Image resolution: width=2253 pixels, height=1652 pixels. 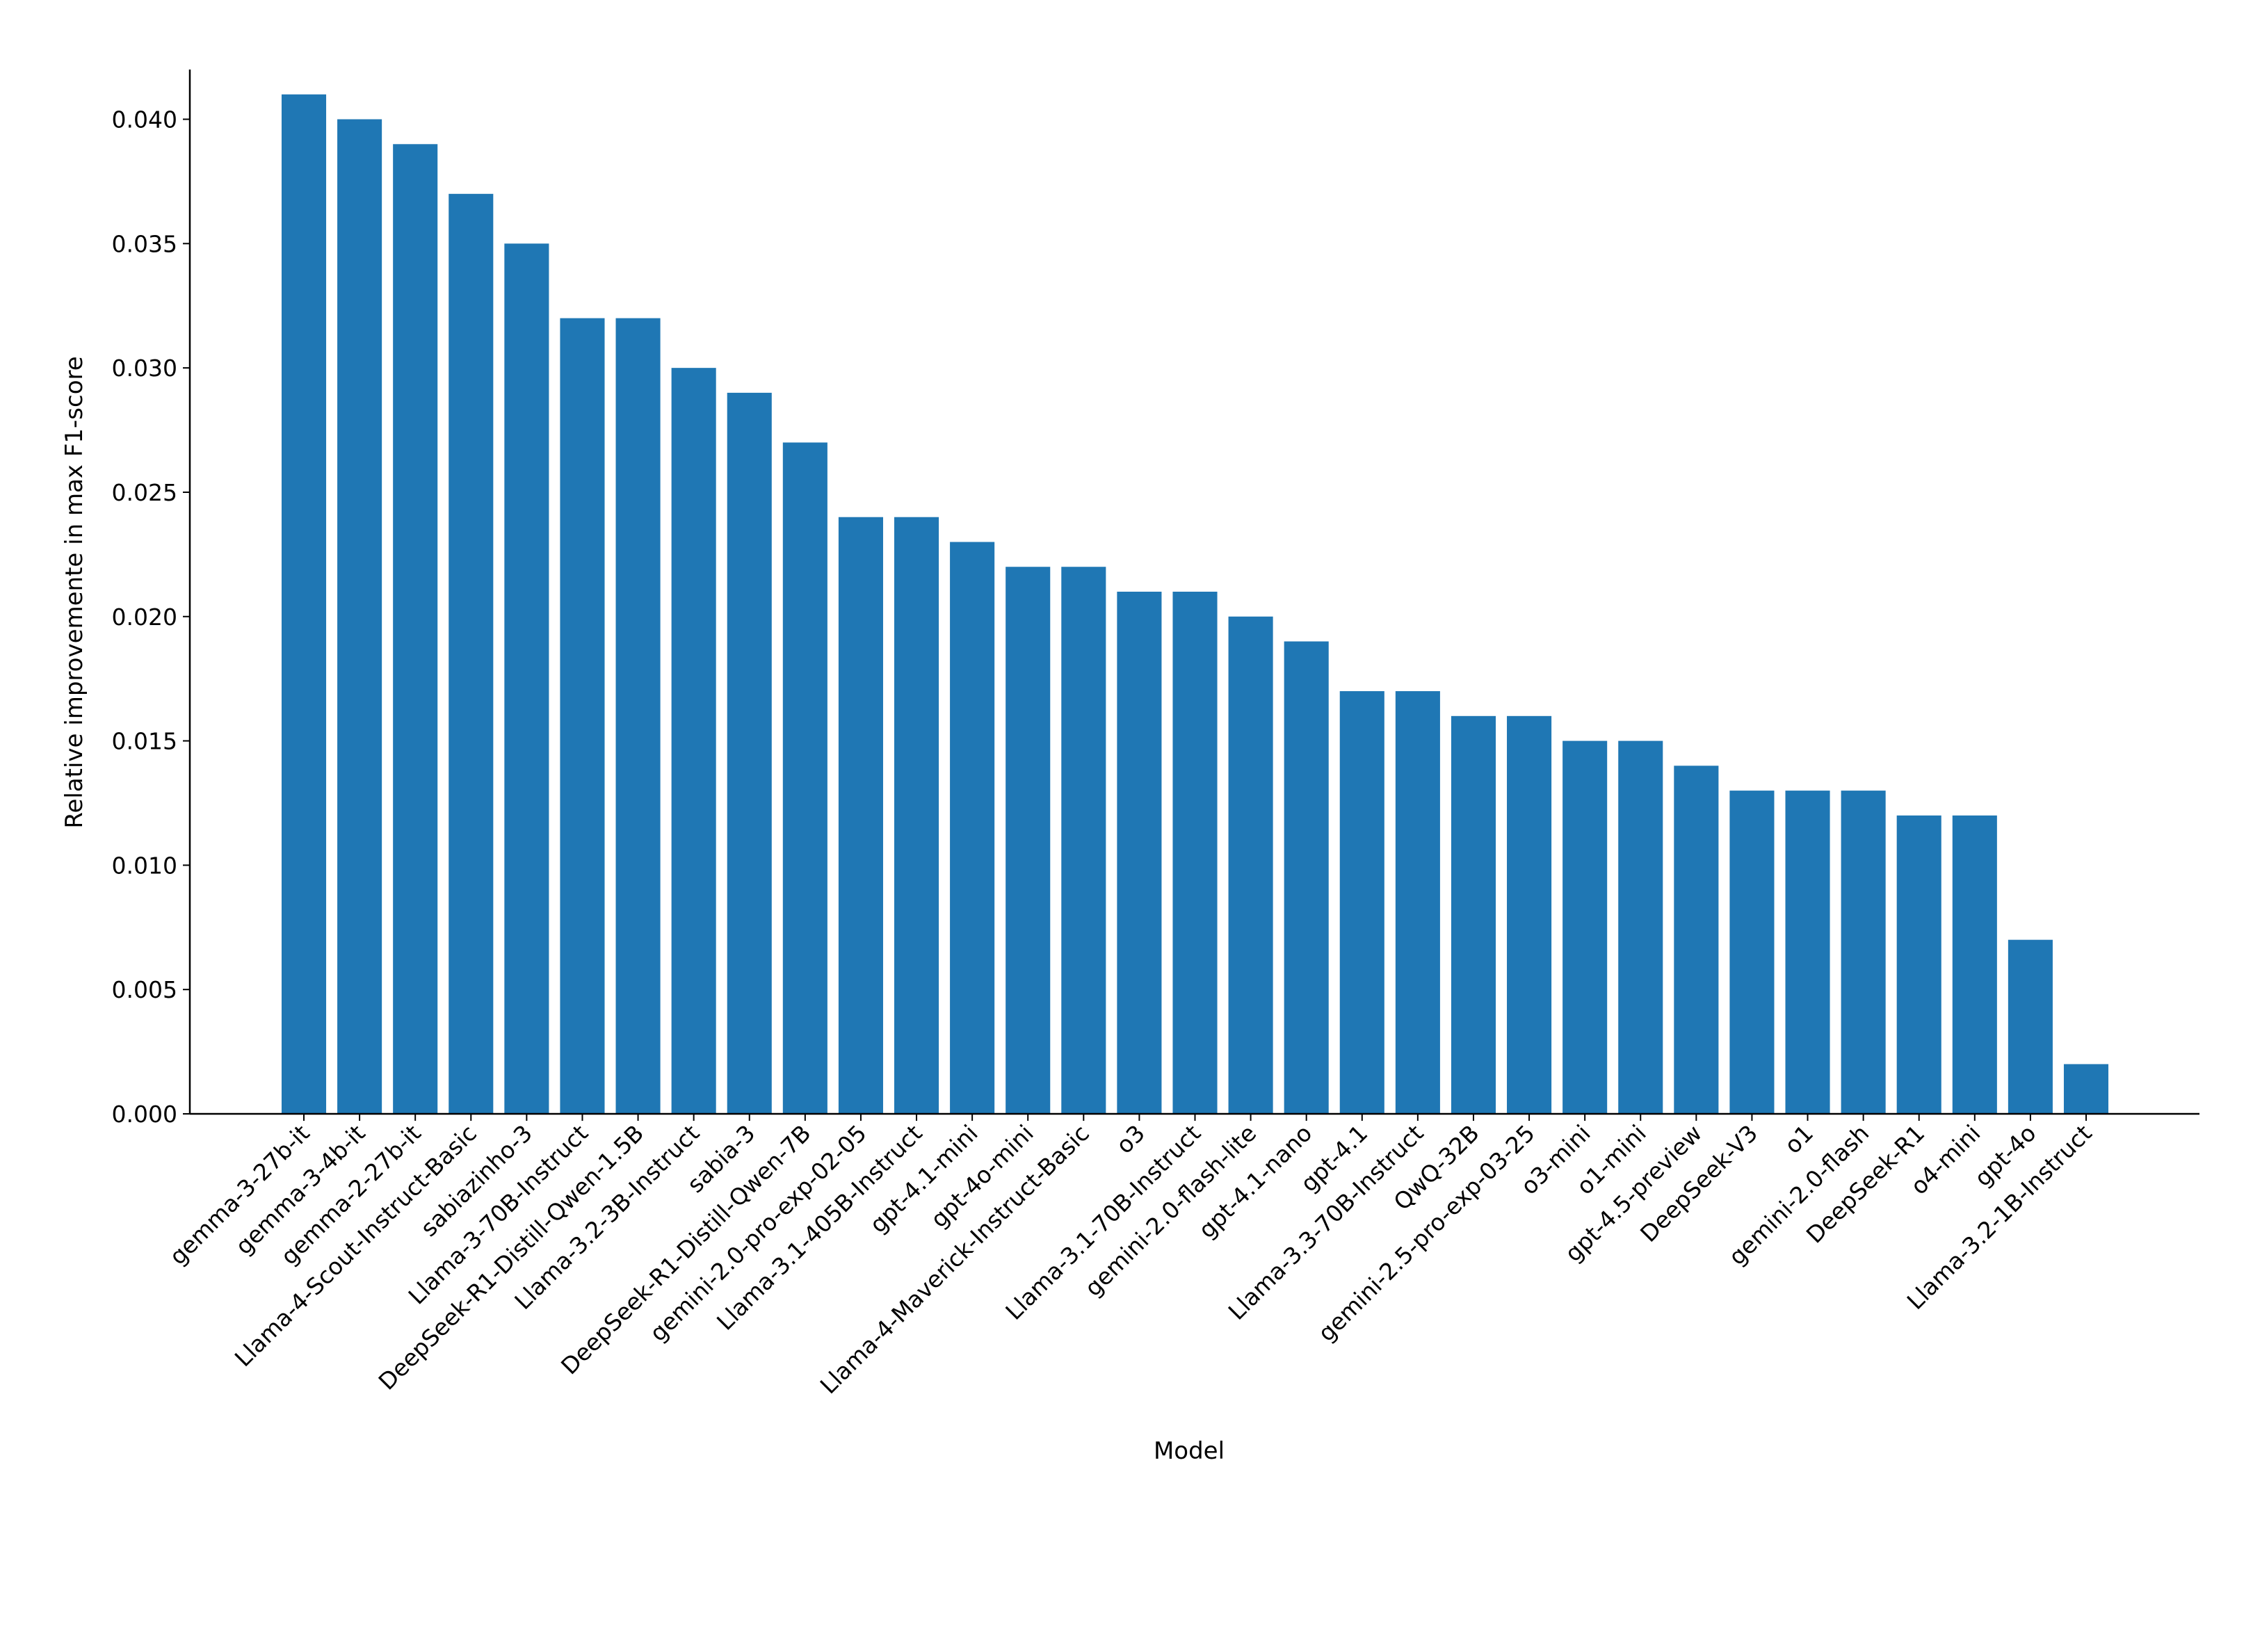 I want to click on y-tick-label: 0.005, so click(x=144, y=989).